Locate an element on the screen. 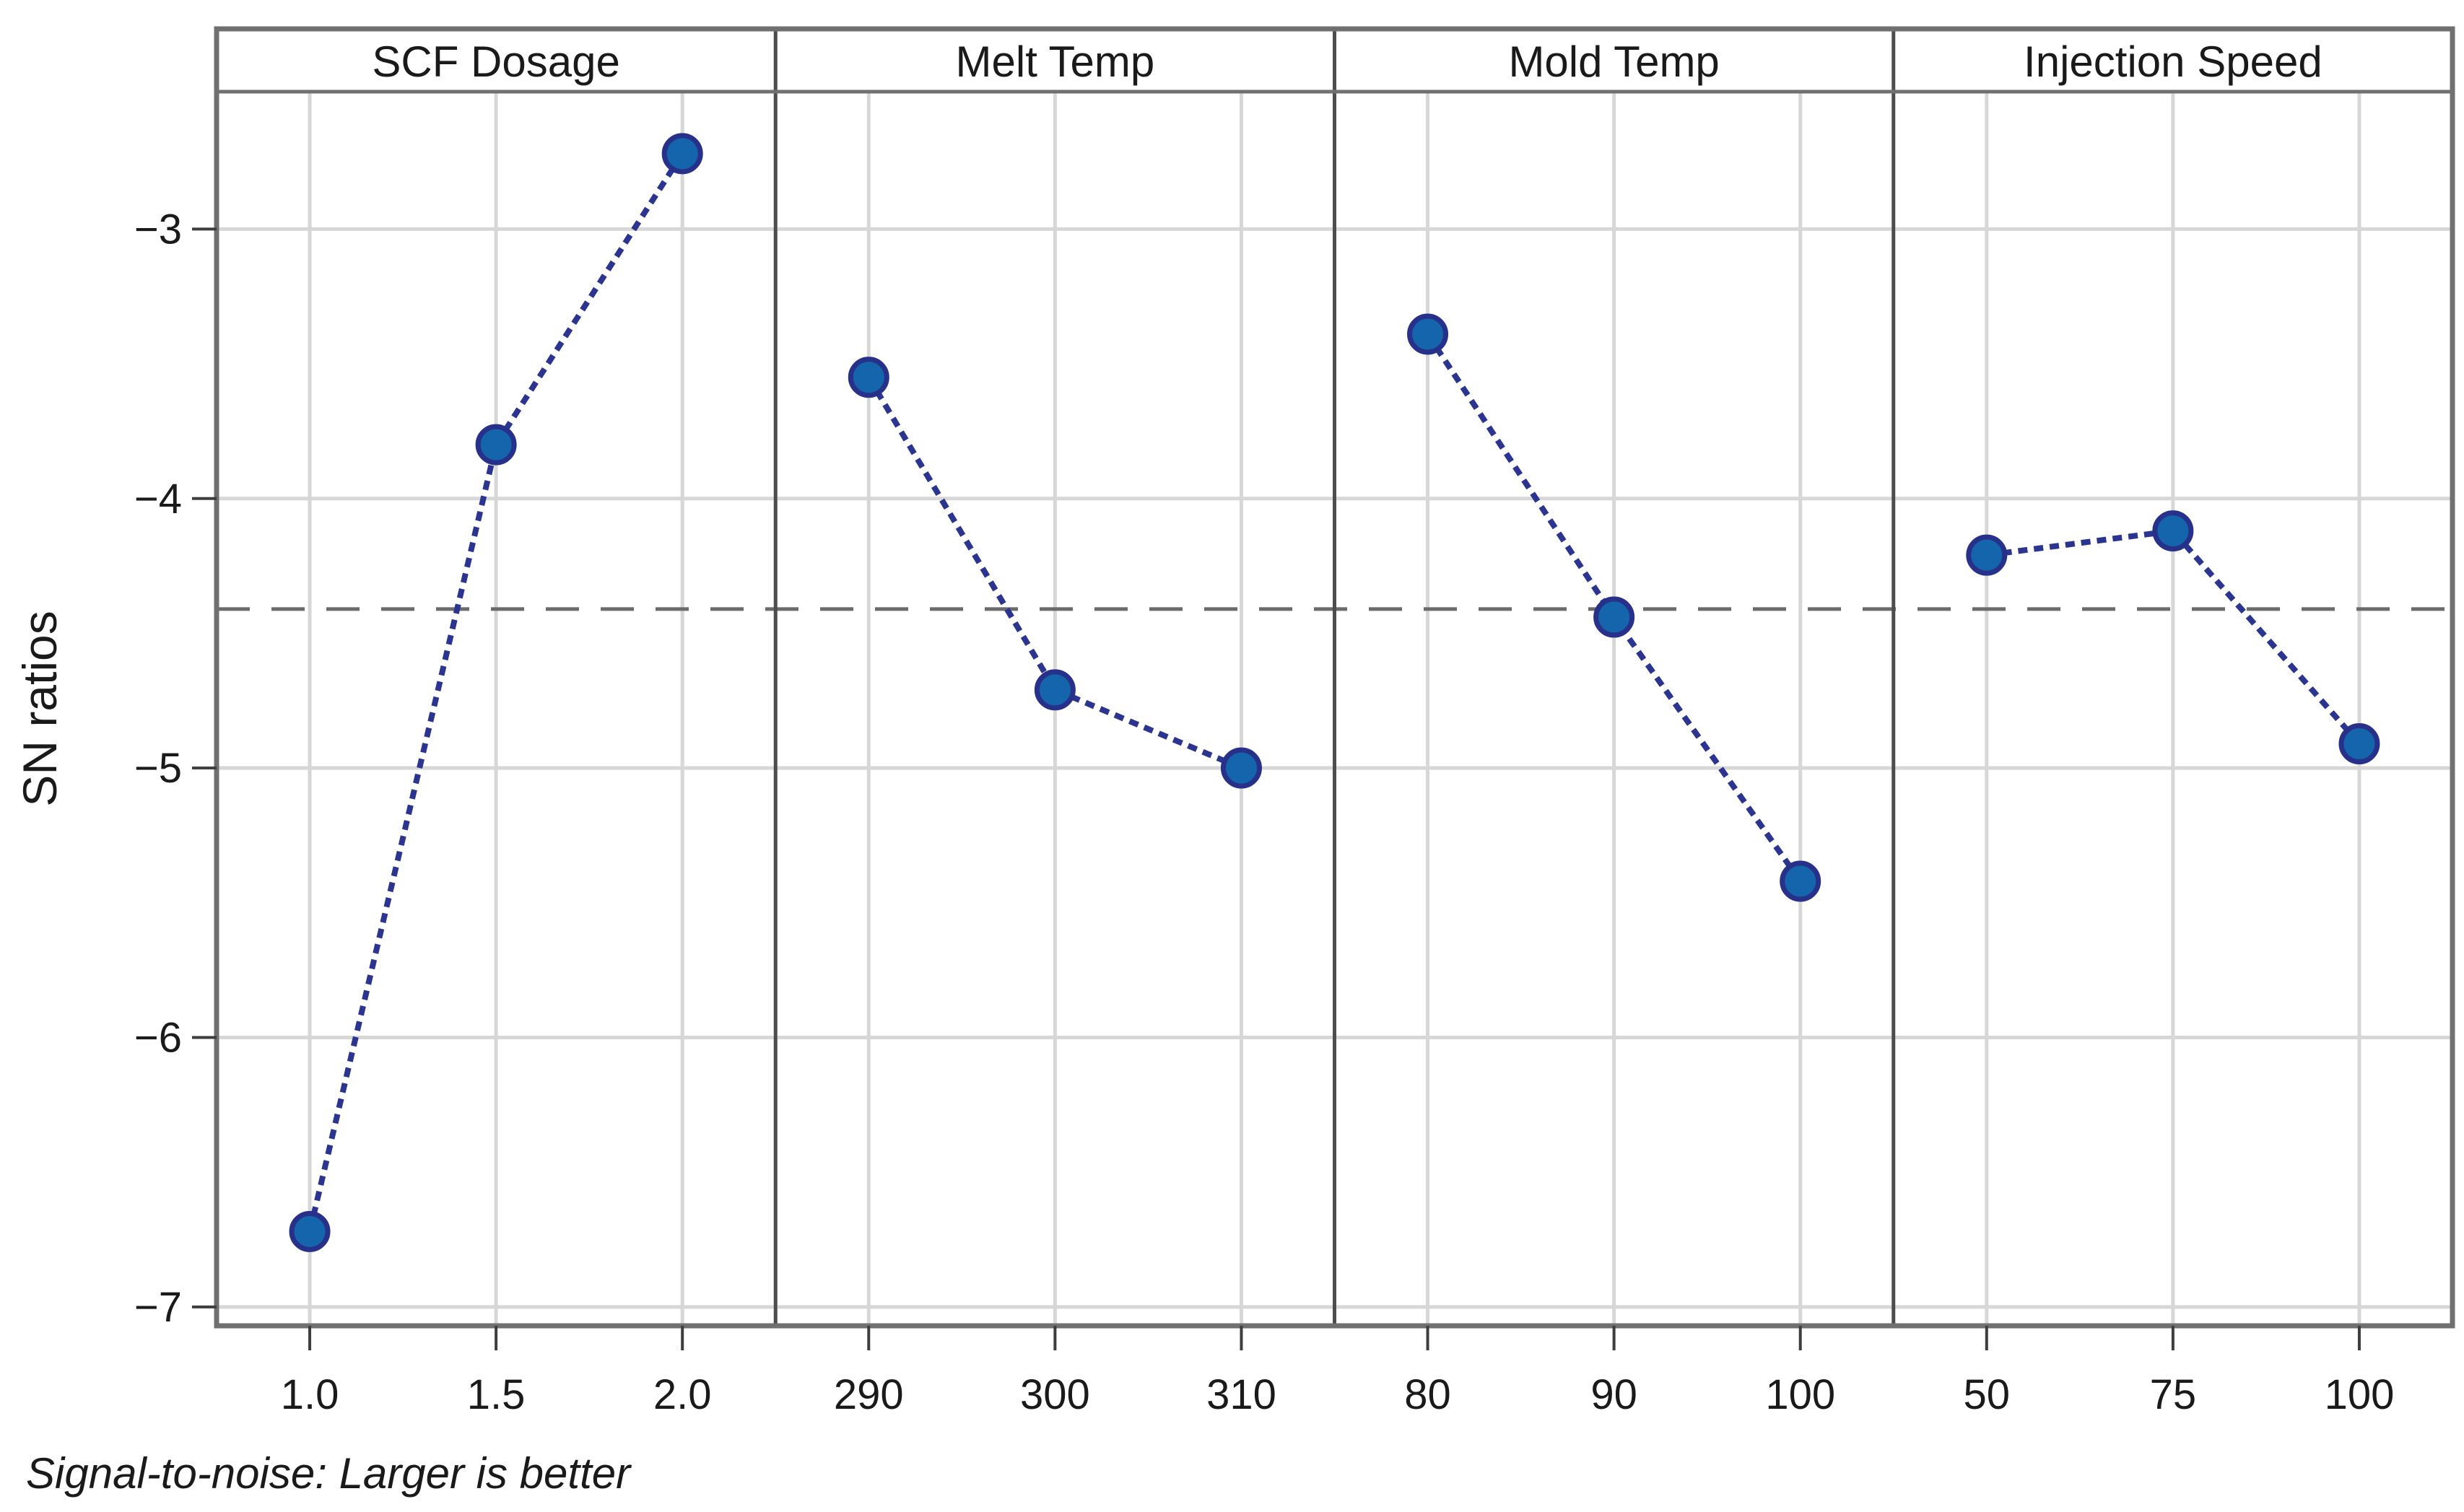  x-tick-label: 290 is located at coordinates (869, 1394).